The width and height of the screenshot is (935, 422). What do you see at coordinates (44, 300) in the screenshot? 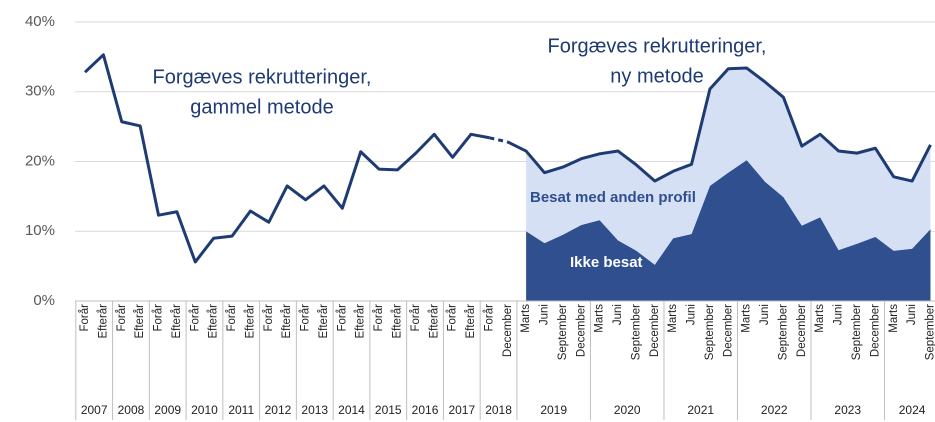
I see `y-tick-label: 0%` at bounding box center [44, 300].